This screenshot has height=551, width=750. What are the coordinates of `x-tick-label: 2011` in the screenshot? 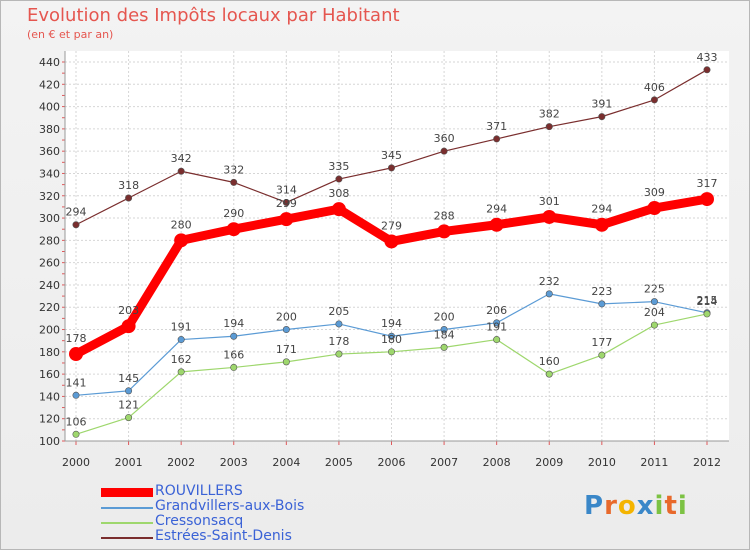 It's located at (654, 462).